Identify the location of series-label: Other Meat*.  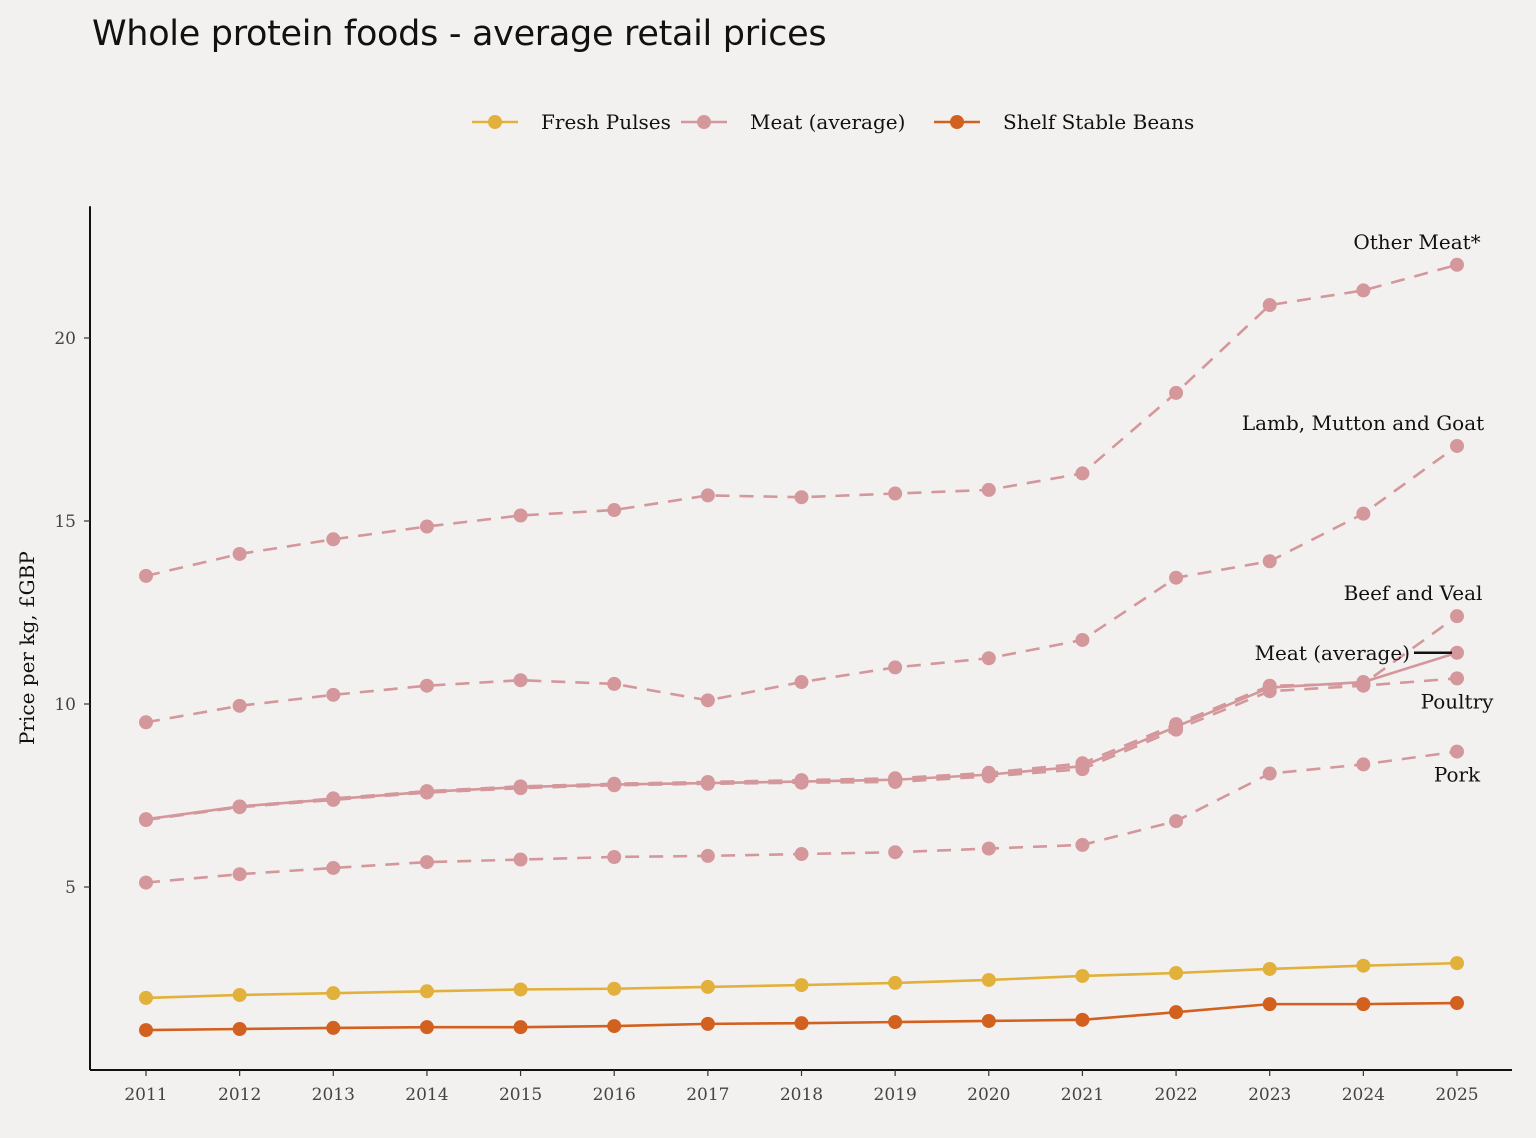
(1416, 242).